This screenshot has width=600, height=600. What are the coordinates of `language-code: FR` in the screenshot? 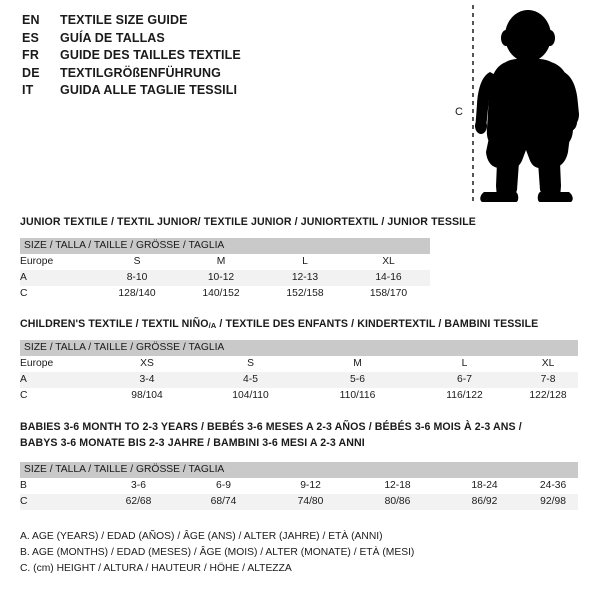 It's located at (31, 55).